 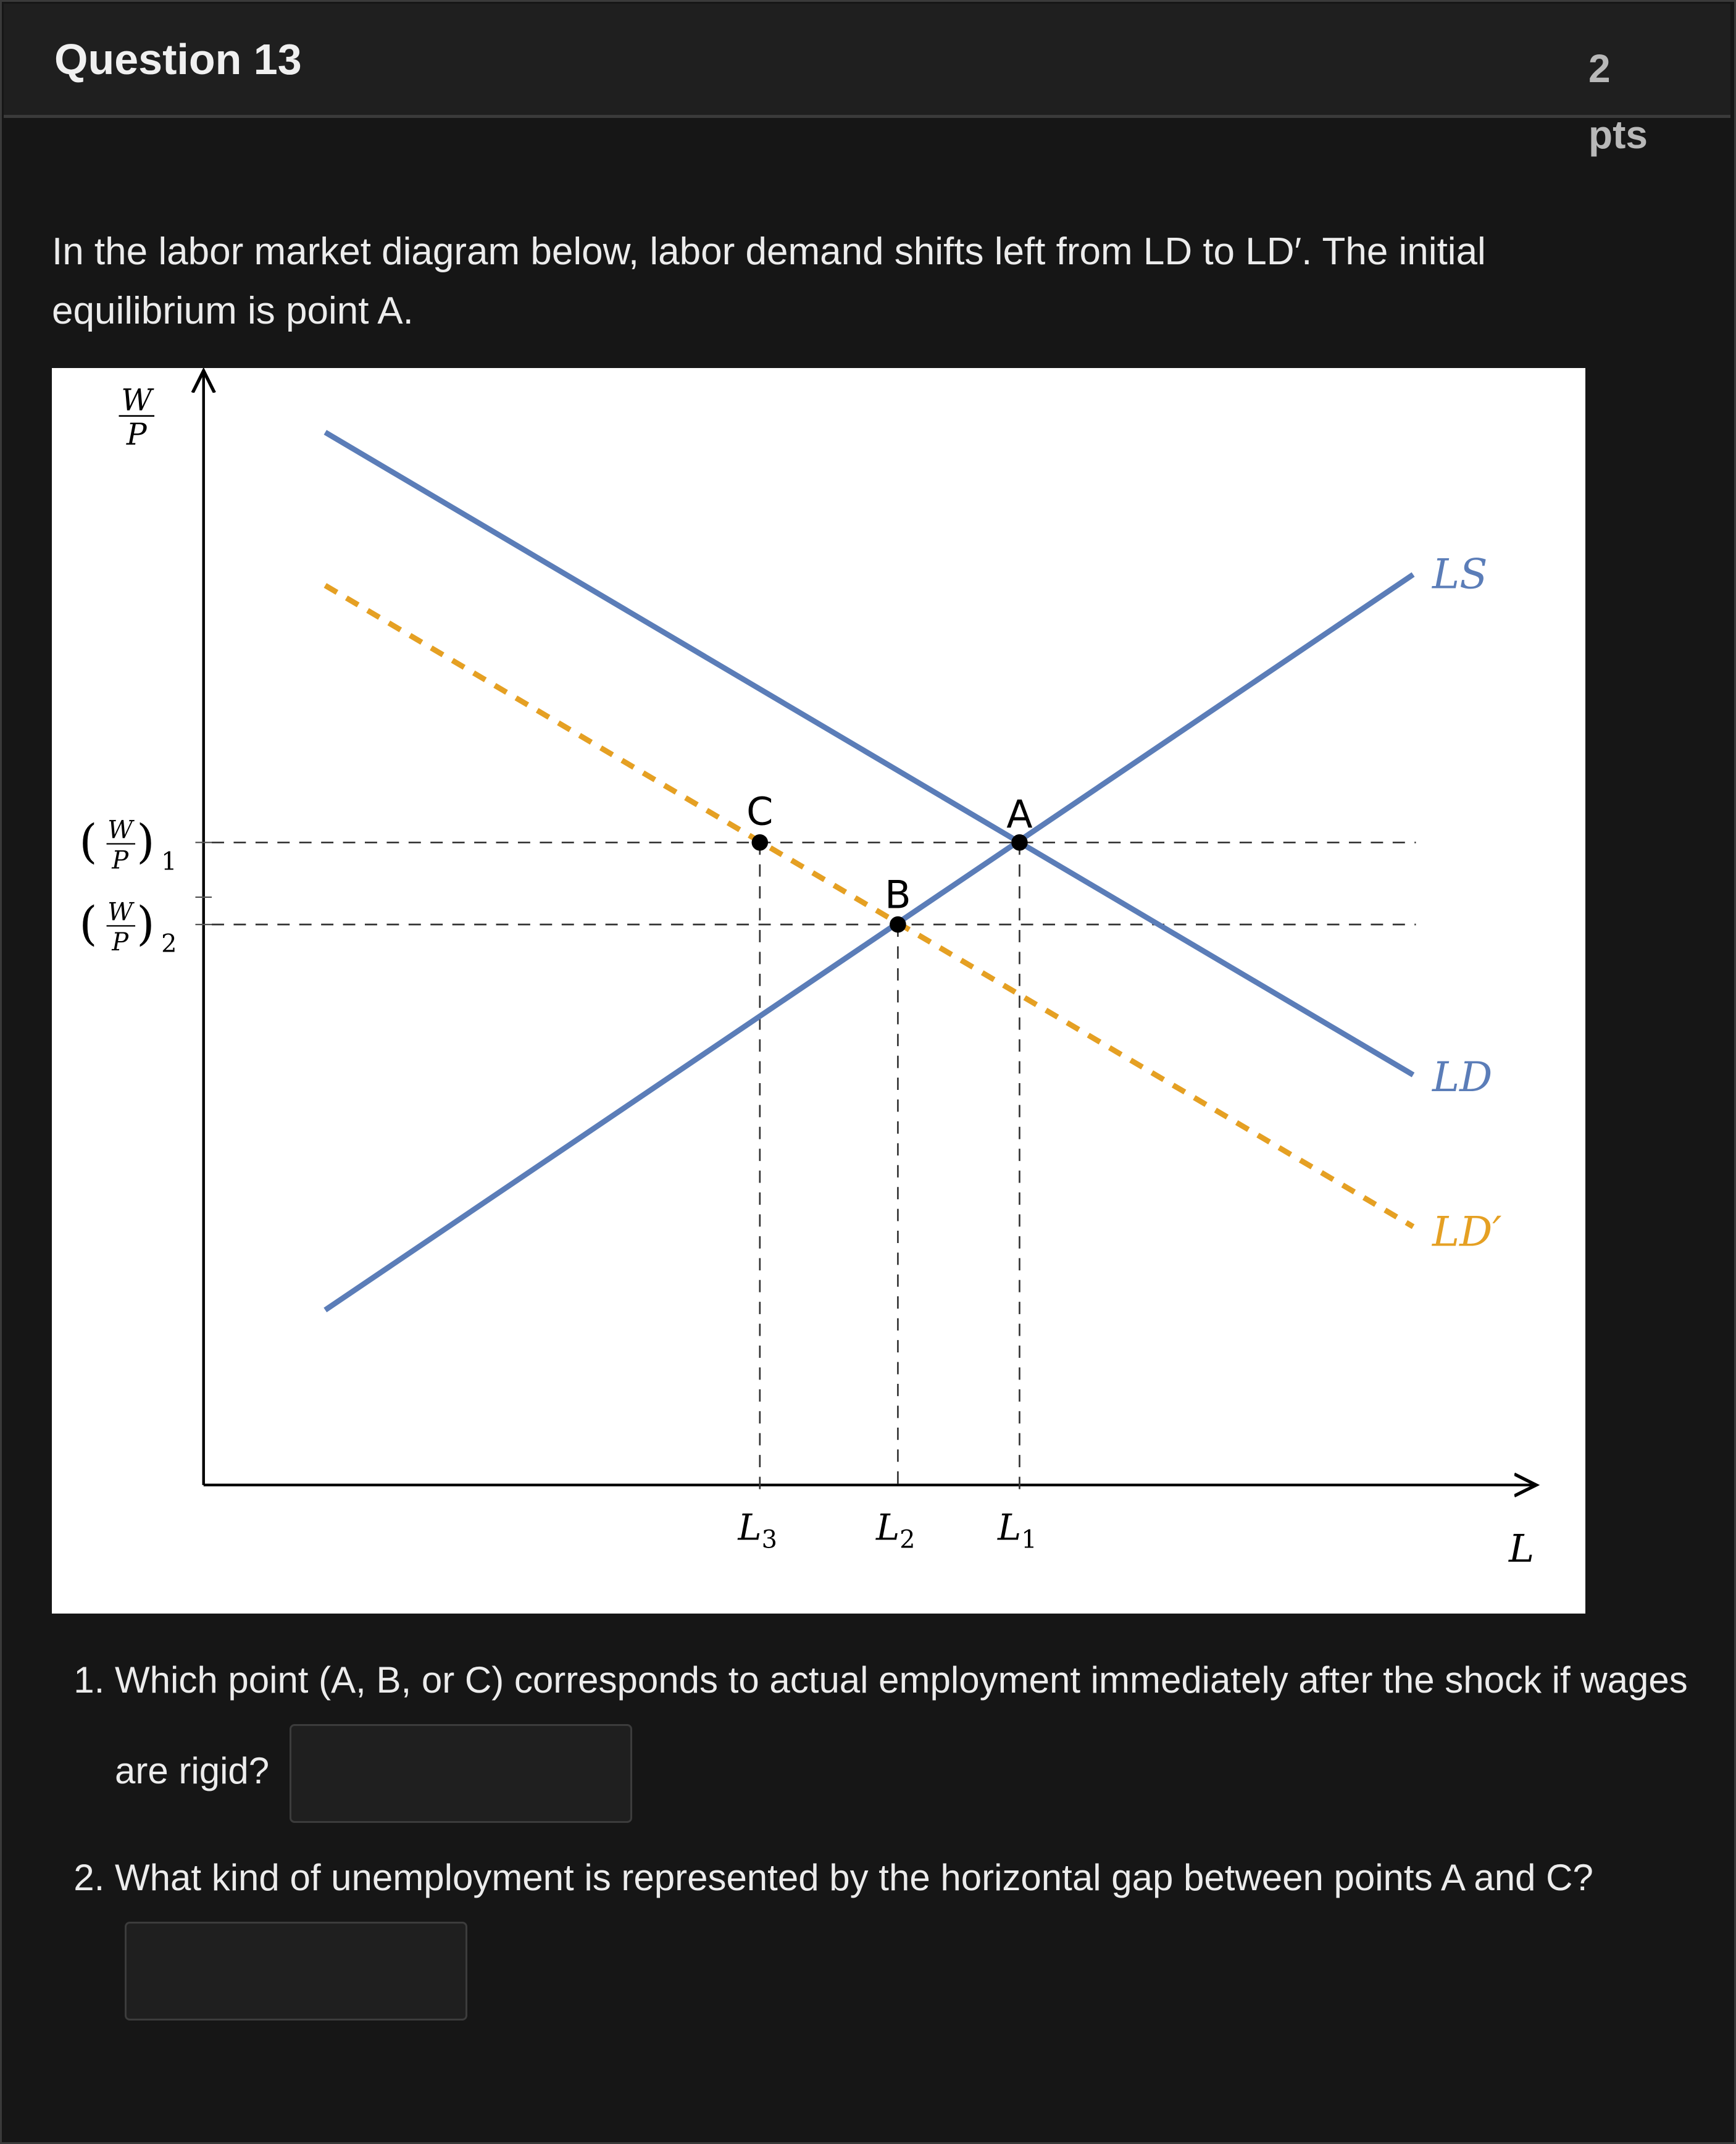 What do you see at coordinates (145, 923) in the screenshot?
I see `y-tick-w2-paren: )` at bounding box center [145, 923].